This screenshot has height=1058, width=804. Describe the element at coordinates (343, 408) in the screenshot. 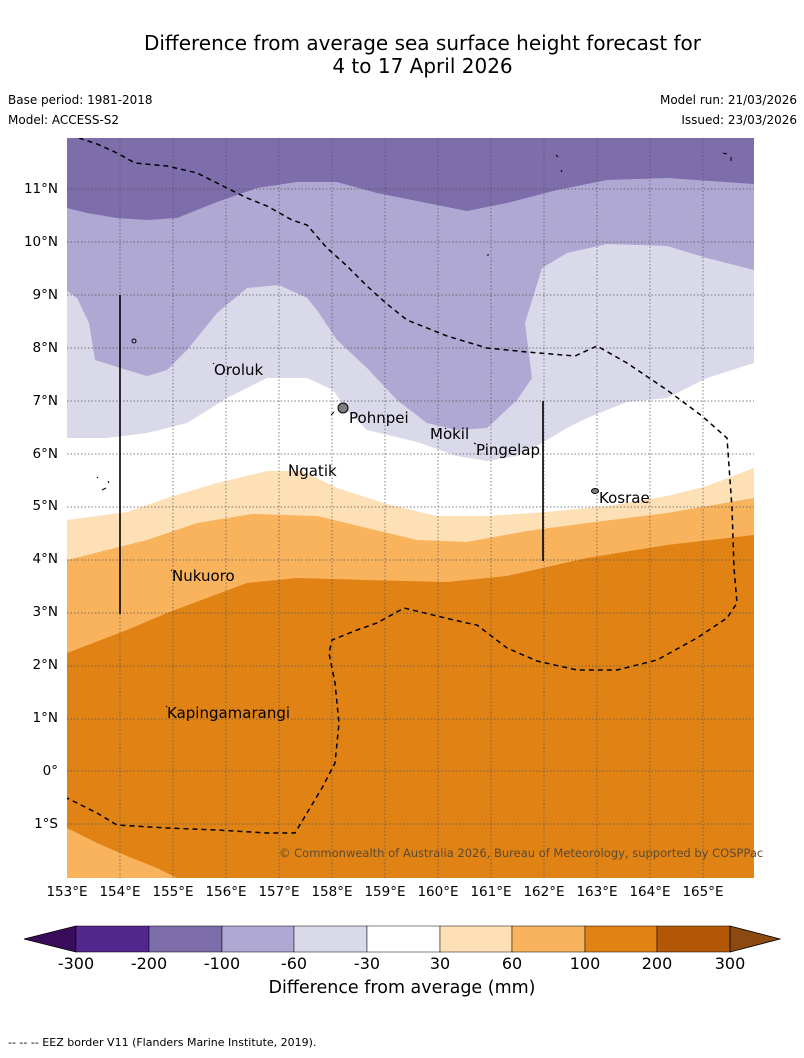

I see `pohnpei-island-icon` at that location.